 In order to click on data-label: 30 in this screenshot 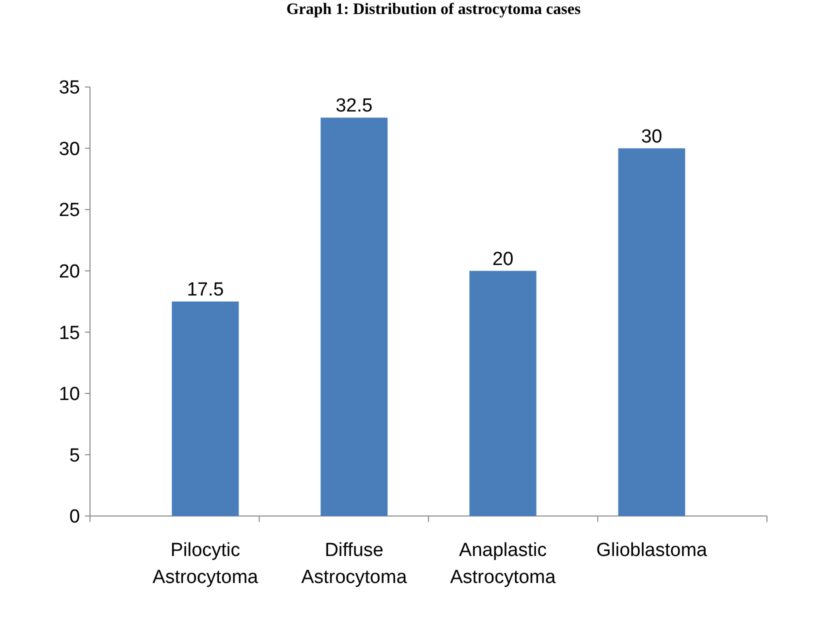, I will do `click(651, 137)`.